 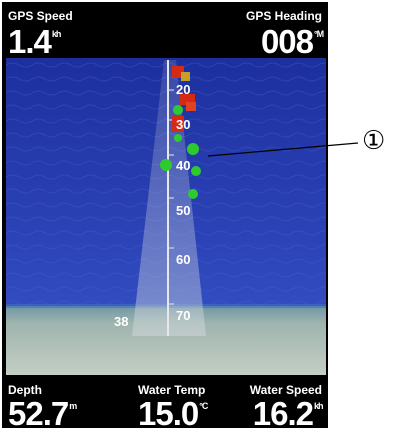 What do you see at coordinates (183, 202) in the screenshot?
I see `depth-labels: 20 30 40 50 60 70` at bounding box center [183, 202].